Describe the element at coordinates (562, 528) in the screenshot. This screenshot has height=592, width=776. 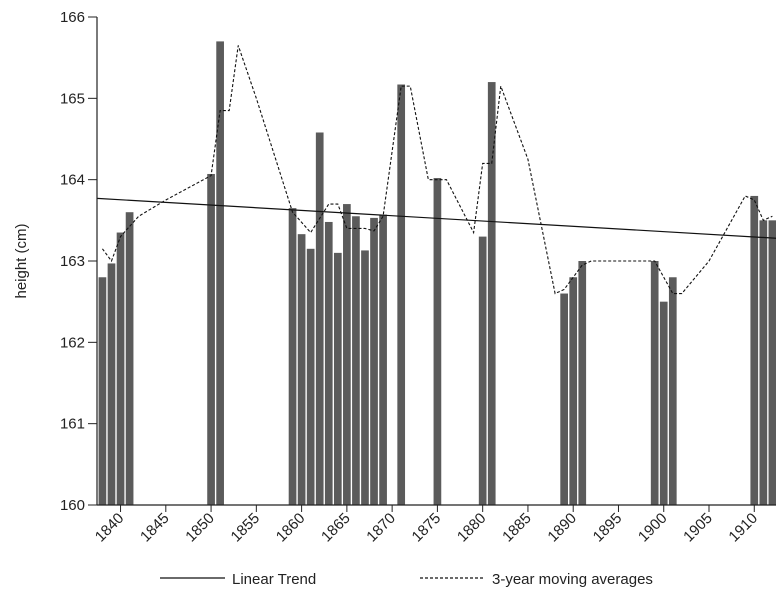
I see `x-tick-label: 1890` at that location.